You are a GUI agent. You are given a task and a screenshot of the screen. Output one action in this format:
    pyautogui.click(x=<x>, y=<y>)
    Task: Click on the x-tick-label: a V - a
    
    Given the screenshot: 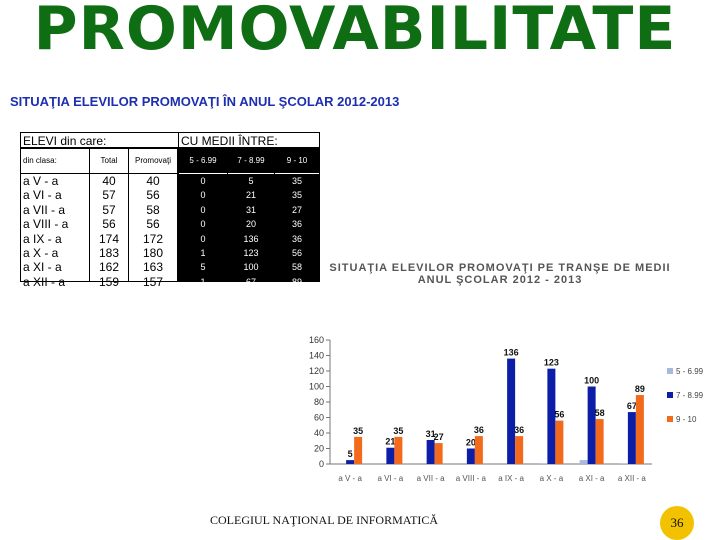 What is the action you would take?
    pyautogui.click(x=350, y=478)
    